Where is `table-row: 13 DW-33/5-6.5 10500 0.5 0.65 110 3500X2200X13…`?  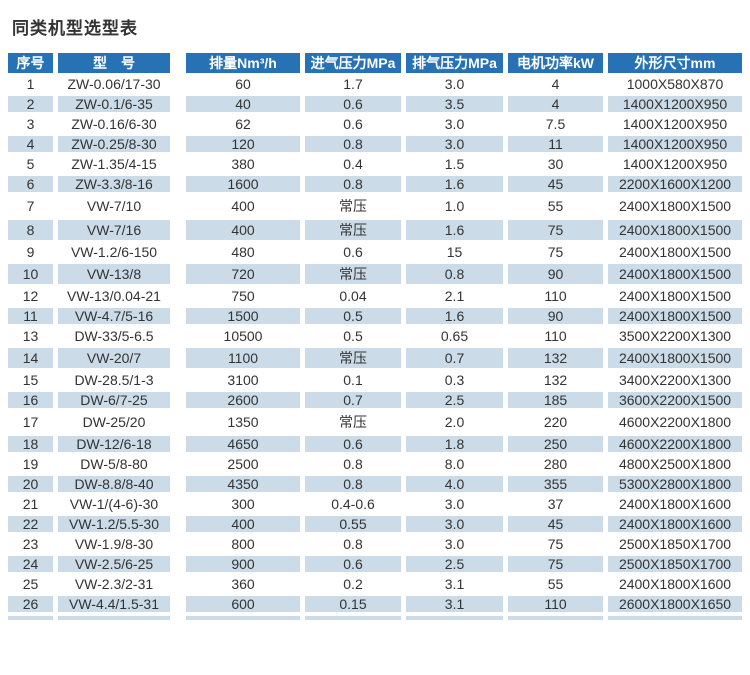
table-row: 13 DW-33/5-6.5 10500 0.5 0.65 110 3500X2200X13… is located at coordinates (375, 338).